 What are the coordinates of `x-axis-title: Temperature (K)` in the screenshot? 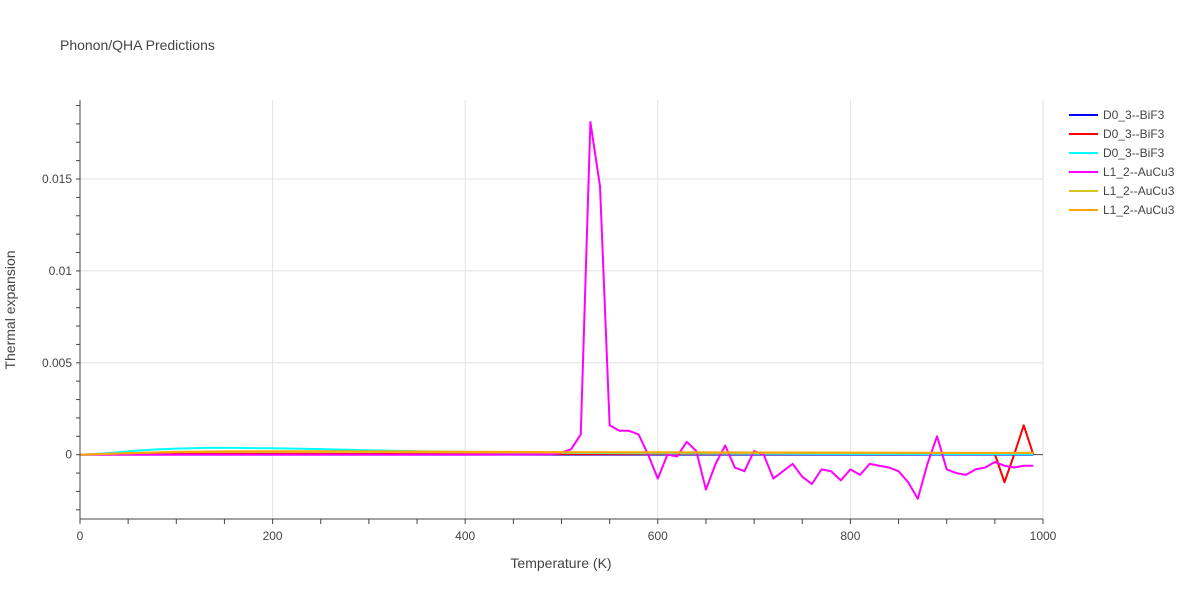 It's located at (560, 563).